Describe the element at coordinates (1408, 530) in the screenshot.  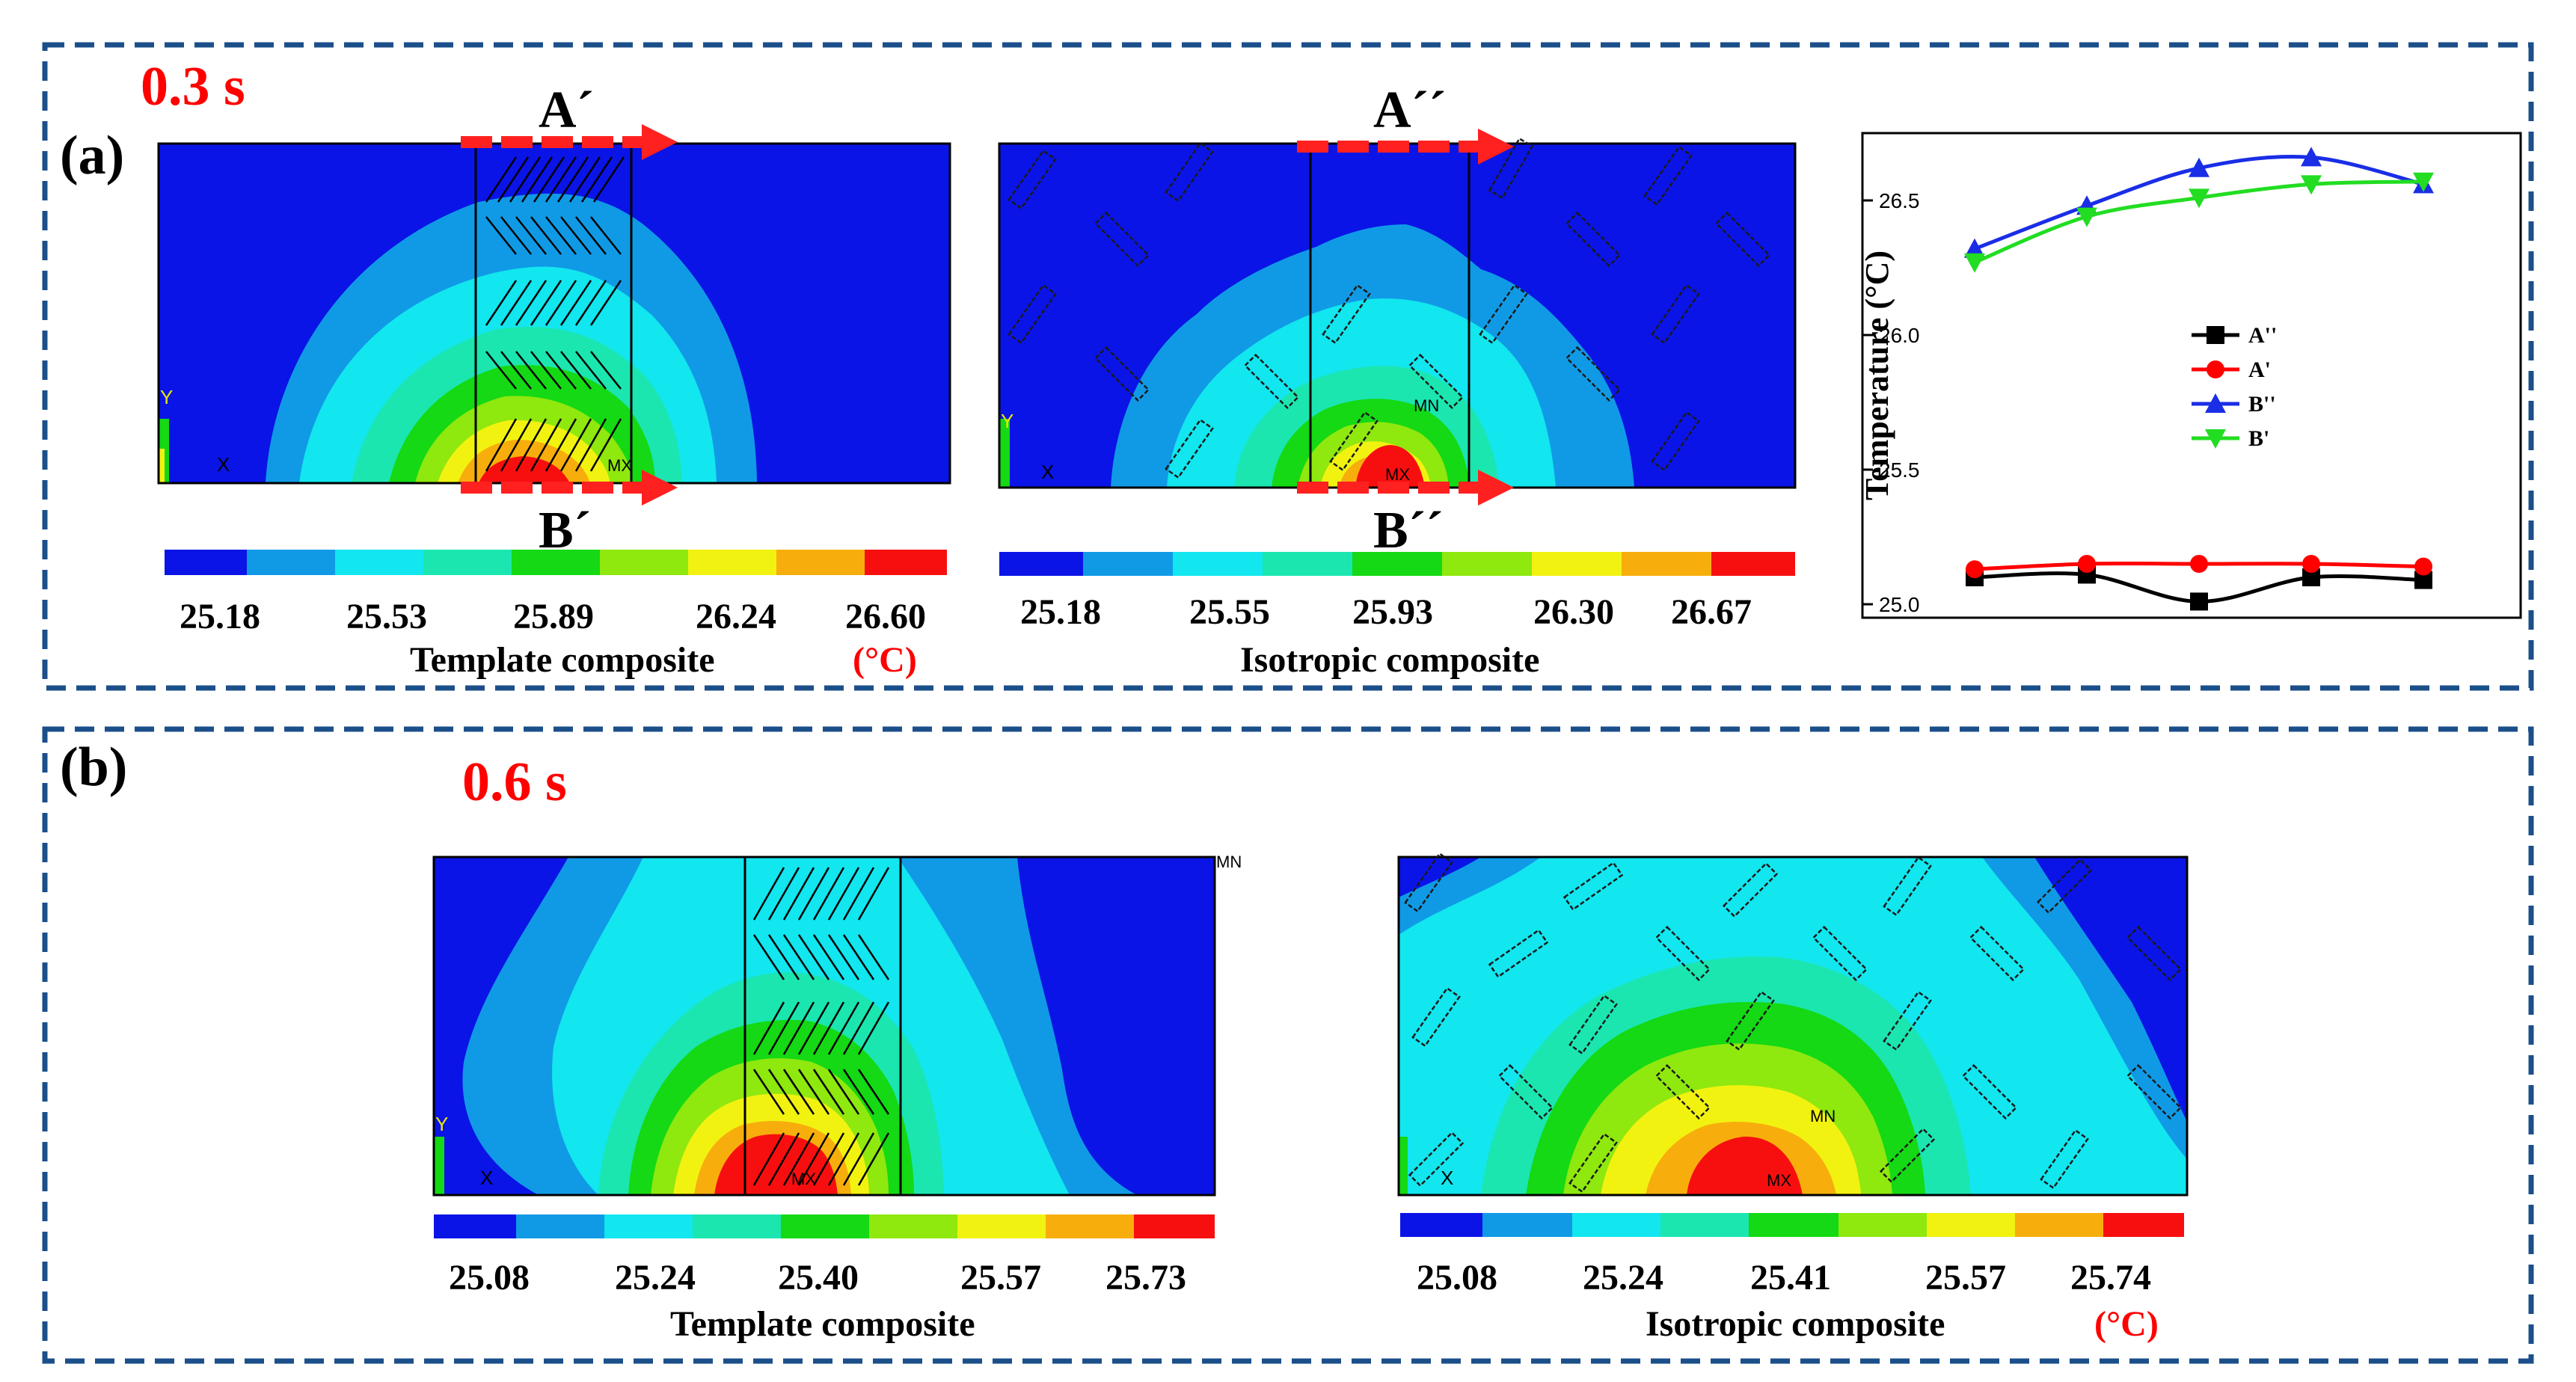
I see `section-label-bottom: B´´` at that location.